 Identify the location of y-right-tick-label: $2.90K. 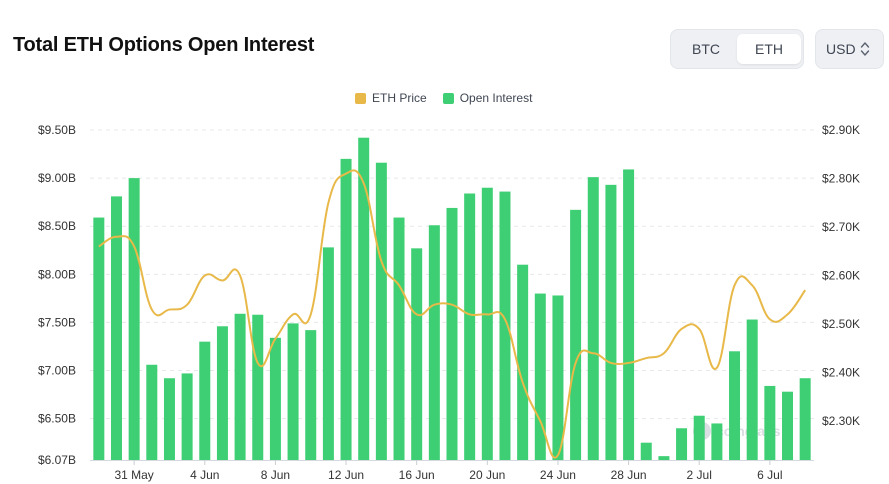
(841, 130).